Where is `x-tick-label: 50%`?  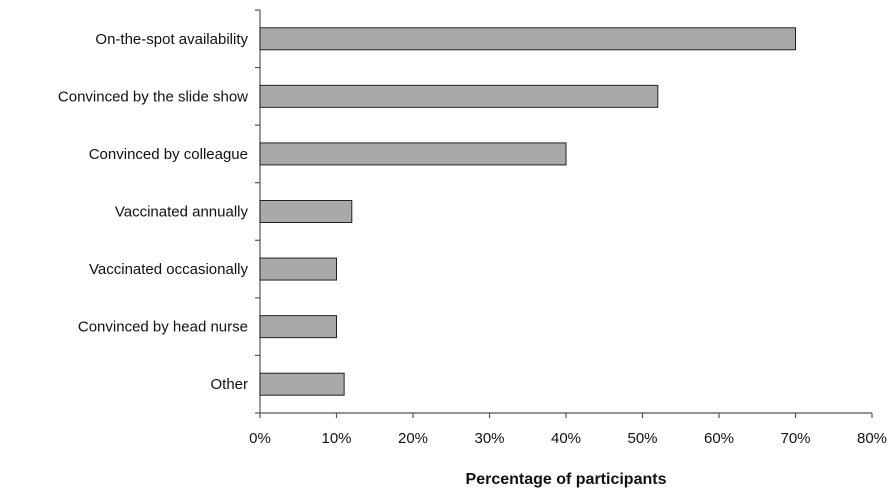
x-tick-label: 50% is located at coordinates (642, 438).